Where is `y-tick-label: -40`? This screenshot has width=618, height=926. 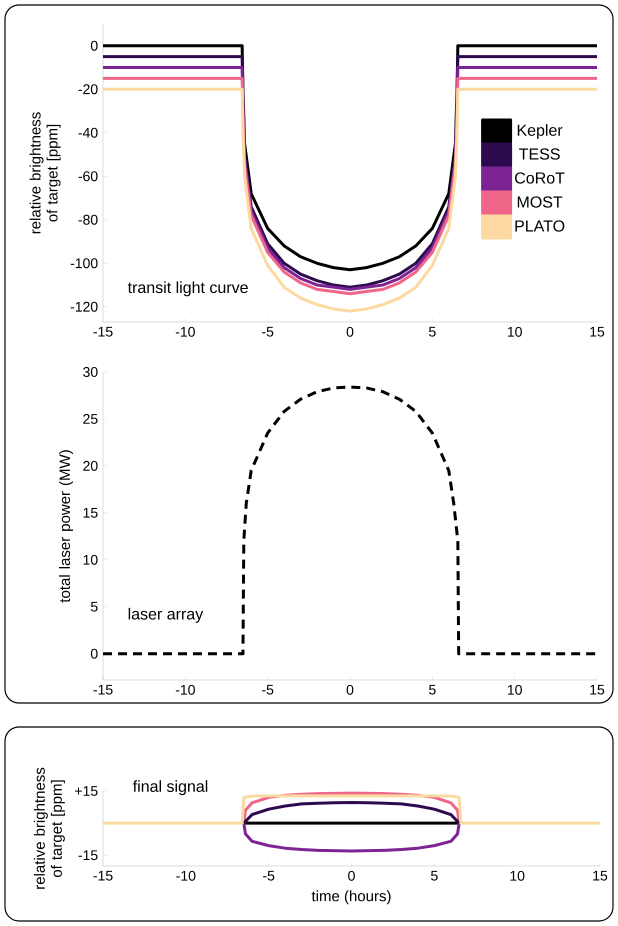
y-tick-label: -40 is located at coordinates (88, 133).